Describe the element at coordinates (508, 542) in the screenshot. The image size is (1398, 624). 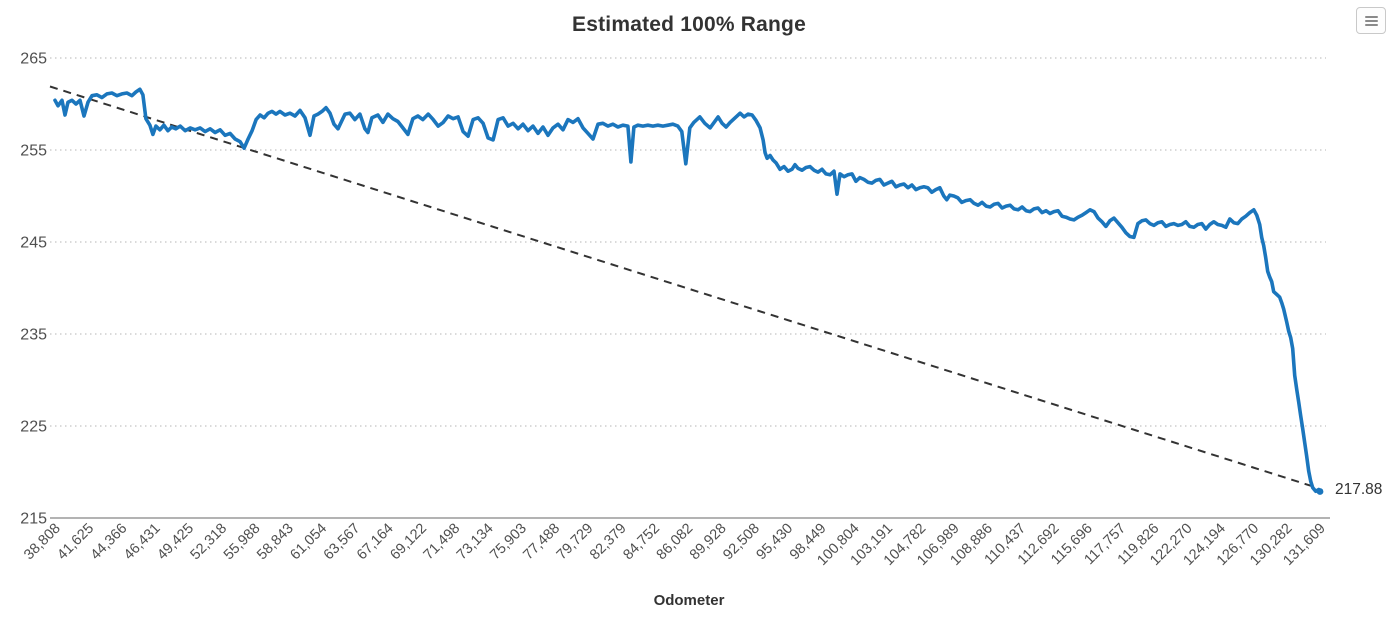
I see `x-tick-label: 75,903` at that location.